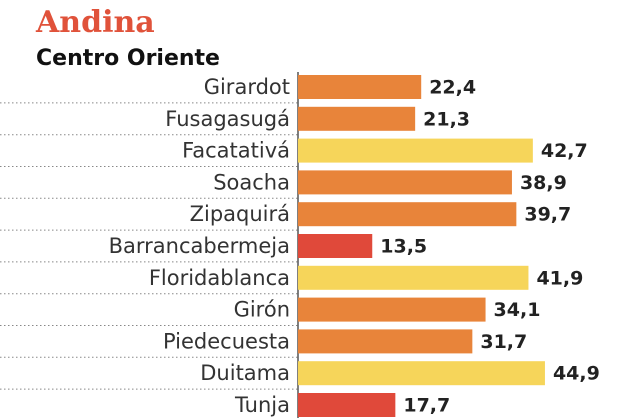 The image size is (641, 418). What do you see at coordinates (543, 183) in the screenshot?
I see `value-label: 38,9` at bounding box center [543, 183].